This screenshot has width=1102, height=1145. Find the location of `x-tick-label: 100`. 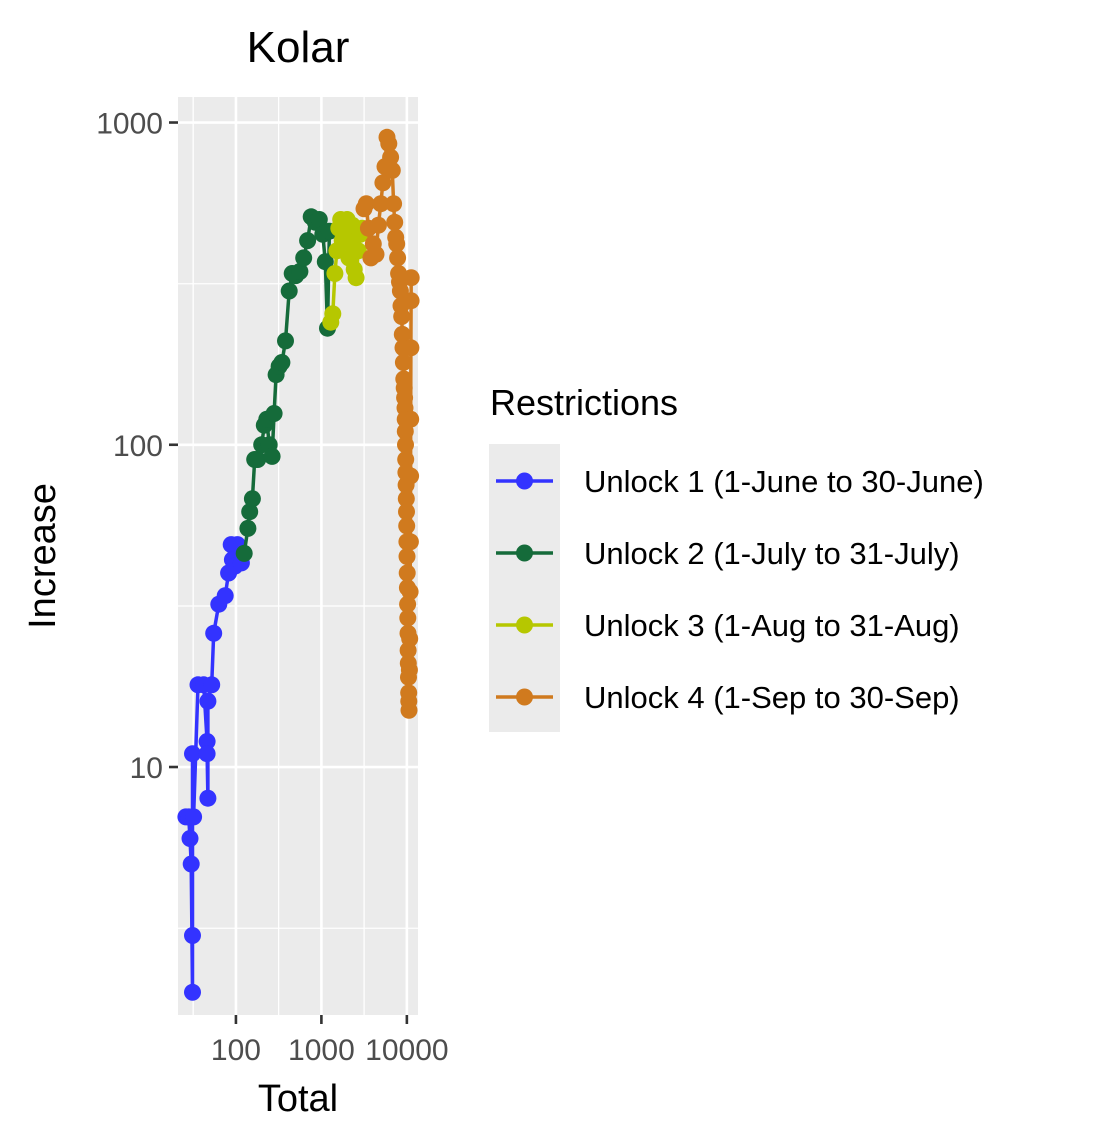

x-tick-label: 100 is located at coordinates (236, 1050).